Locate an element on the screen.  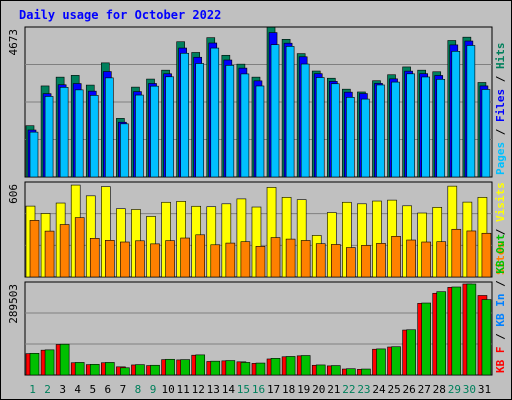
x-tick-label: 14 is located at coordinates (229, 389).